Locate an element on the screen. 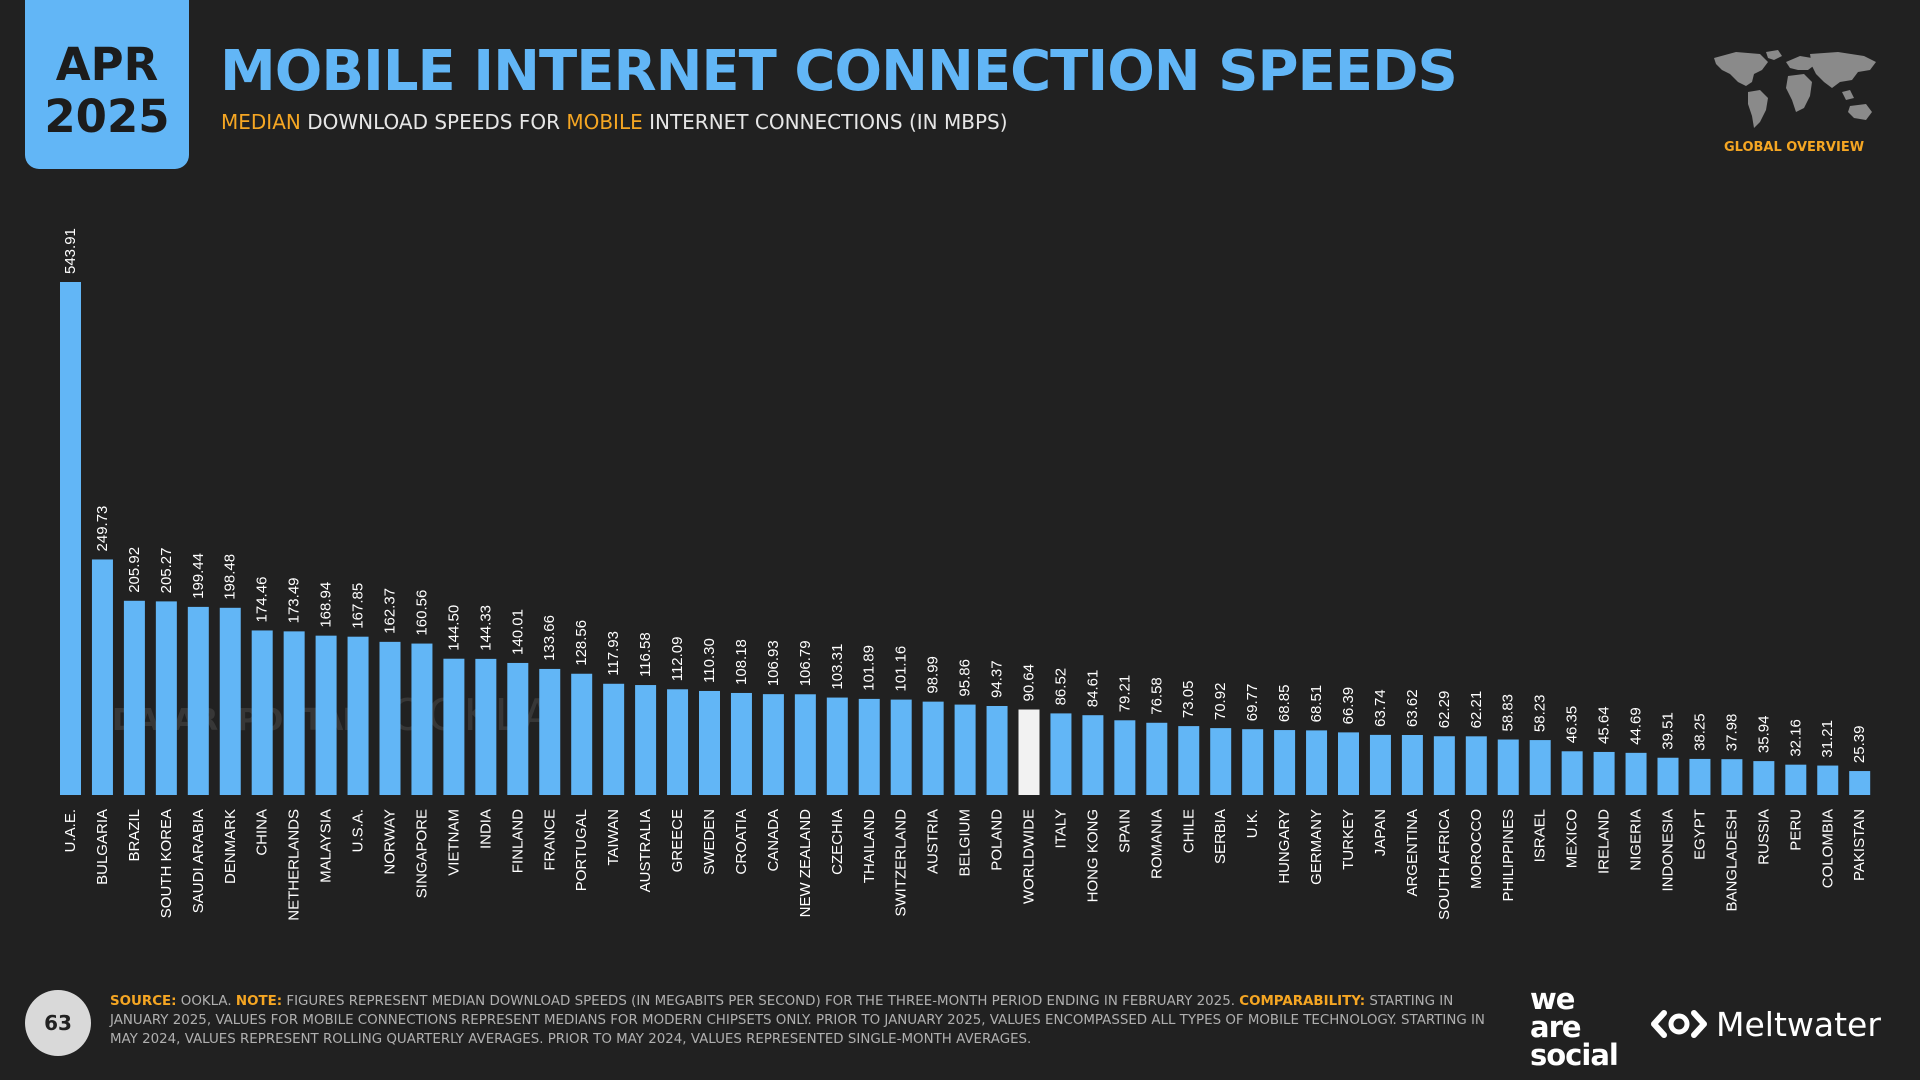 This screenshot has height=1080, width=1920. bar-colombia is located at coordinates (1828, 780).